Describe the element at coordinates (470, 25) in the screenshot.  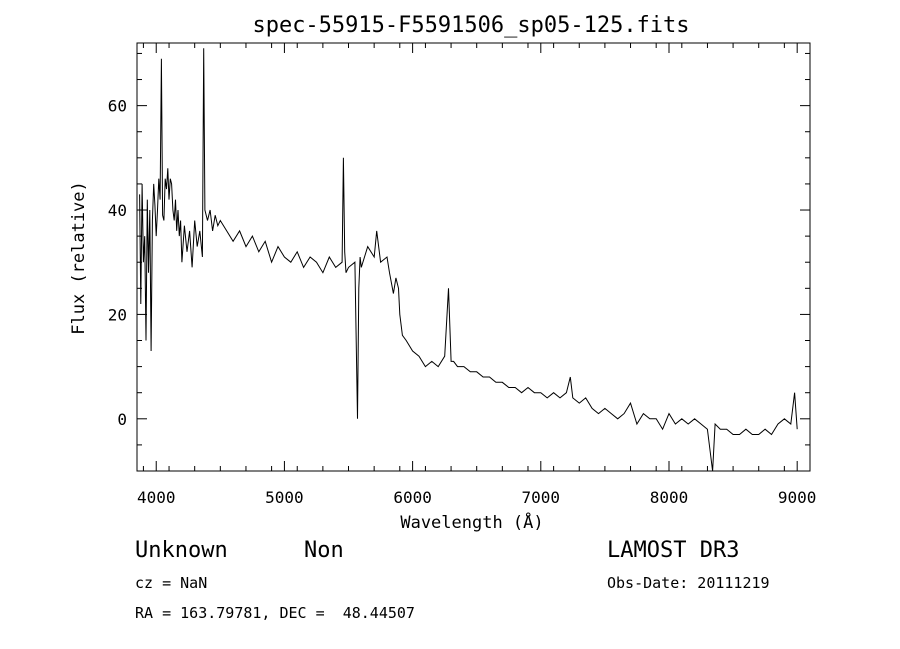
I see `chart-title: spec-55915-F5591506_sp05-125.fits` at that location.